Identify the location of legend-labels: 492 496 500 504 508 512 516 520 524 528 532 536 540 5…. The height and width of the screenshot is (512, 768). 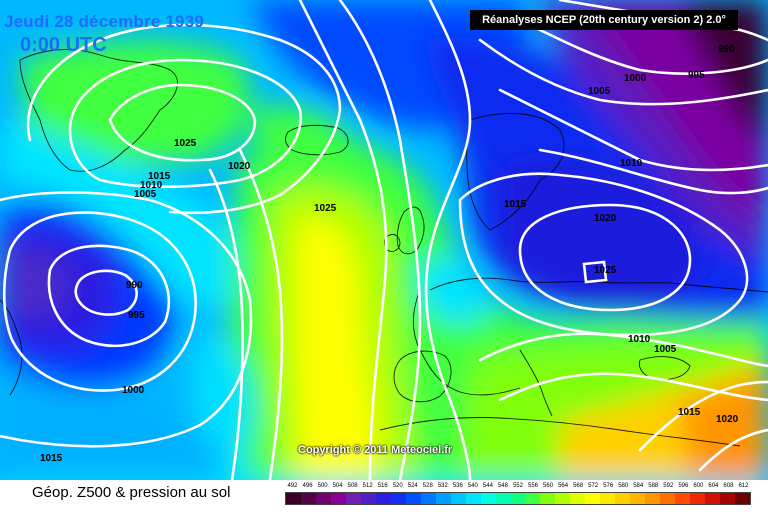
(518, 486).